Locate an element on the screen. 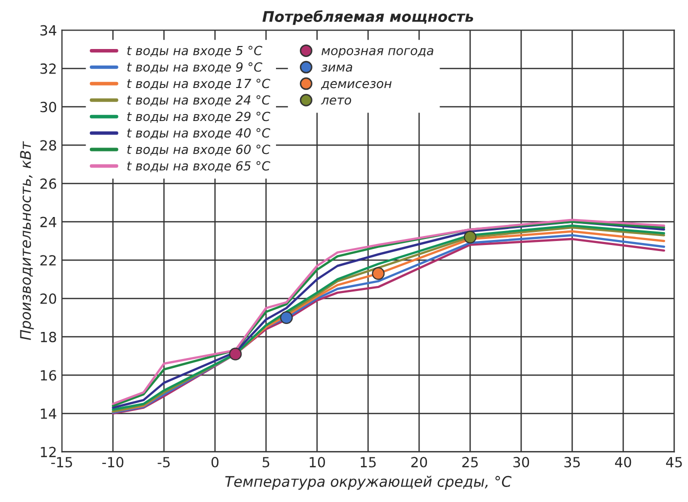 Image resolution: width=688 pixels, height=502 pixels. legend-label: t воды на входе 60 °С is located at coordinates (198, 150).